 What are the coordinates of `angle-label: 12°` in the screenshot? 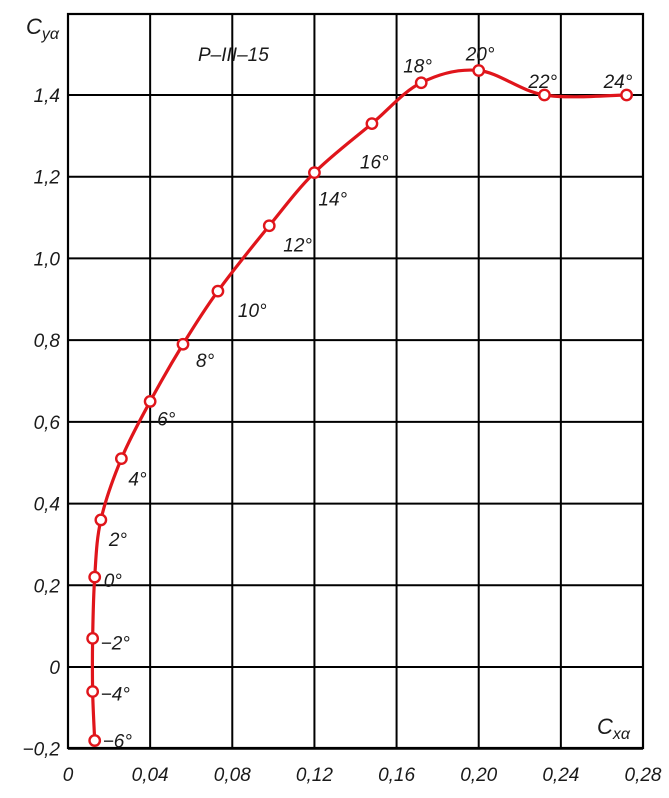 It's located at (297, 246).